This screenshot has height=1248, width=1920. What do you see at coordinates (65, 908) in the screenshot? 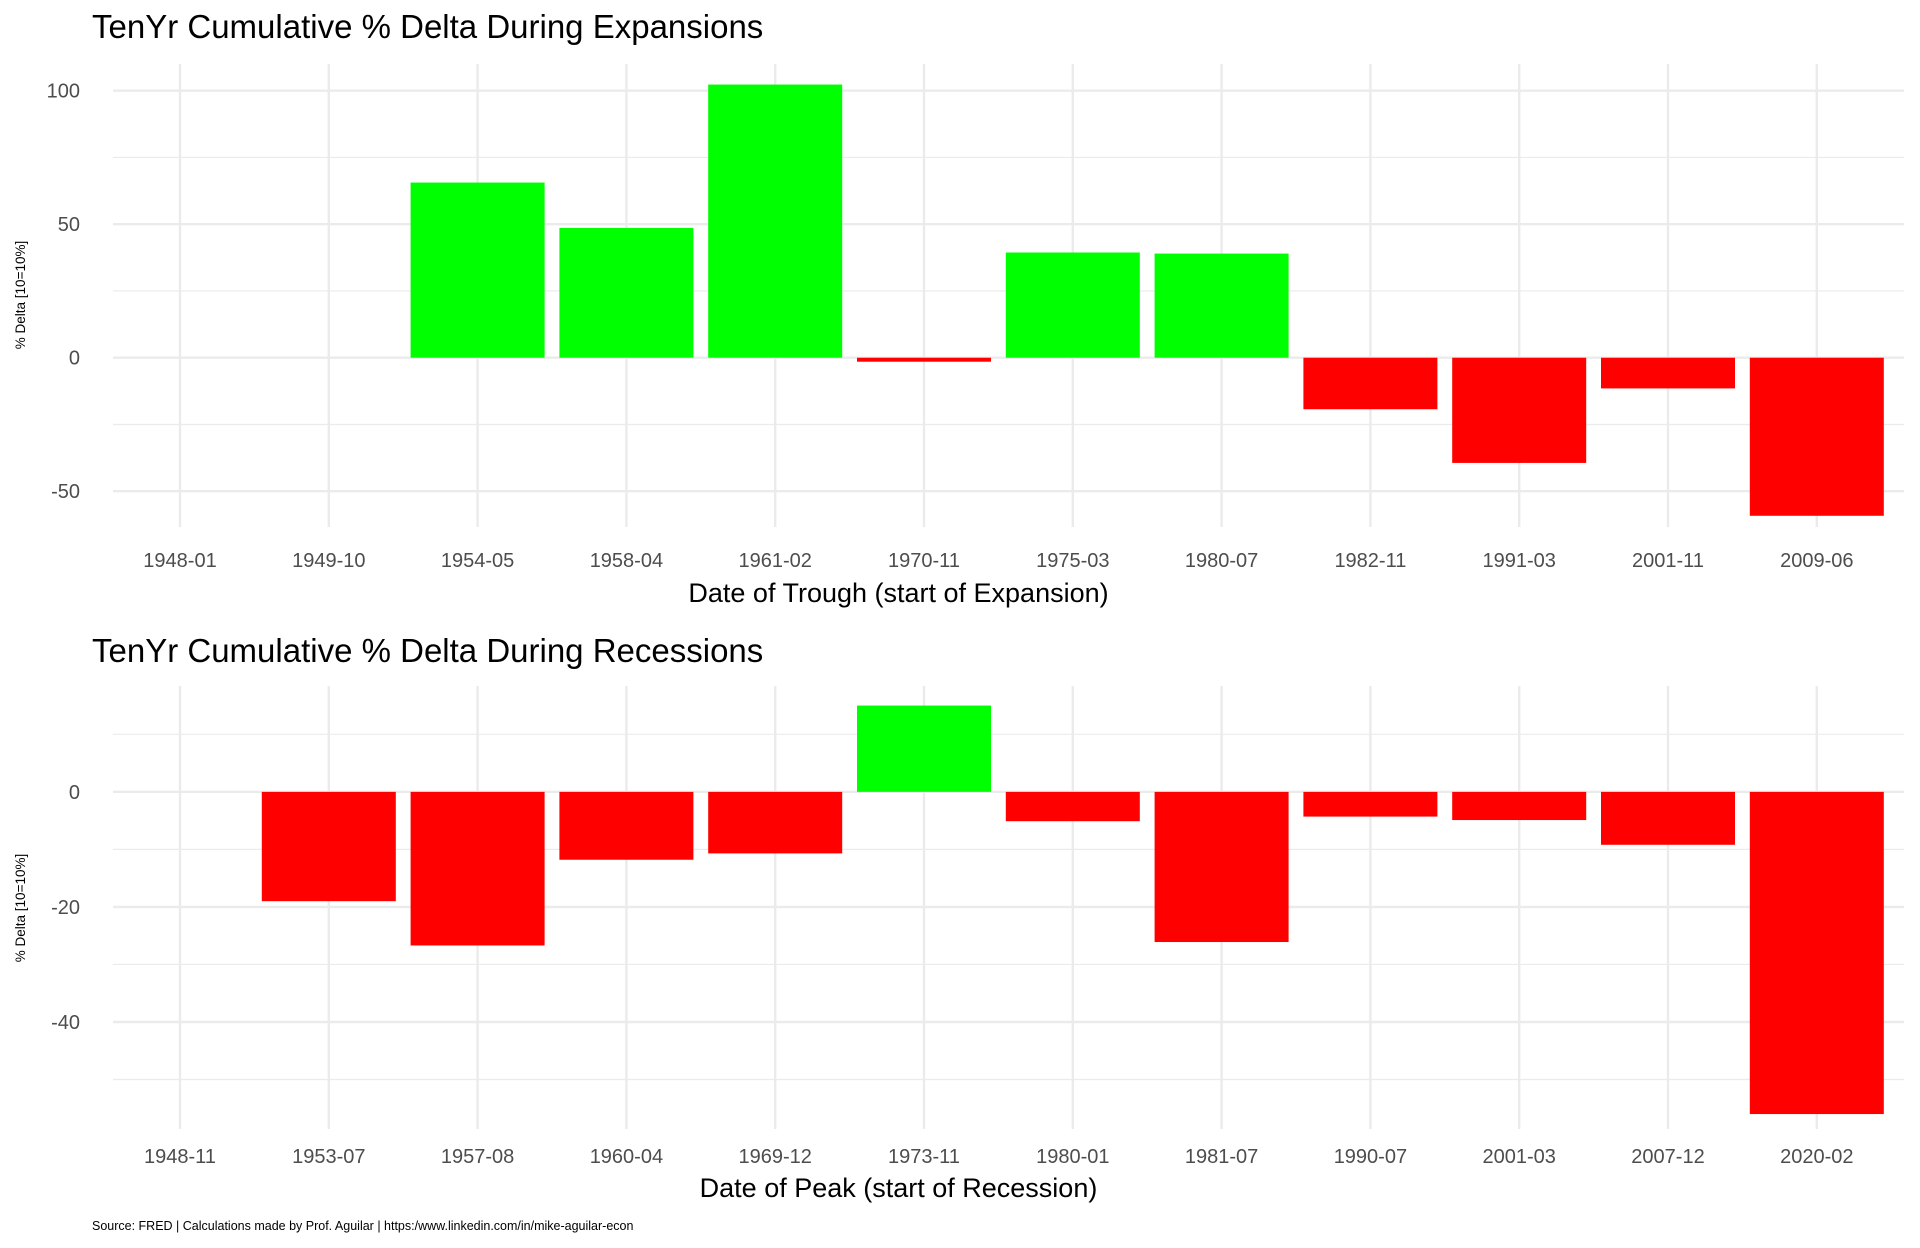
I see `y-tick-label: -20` at bounding box center [65, 908].